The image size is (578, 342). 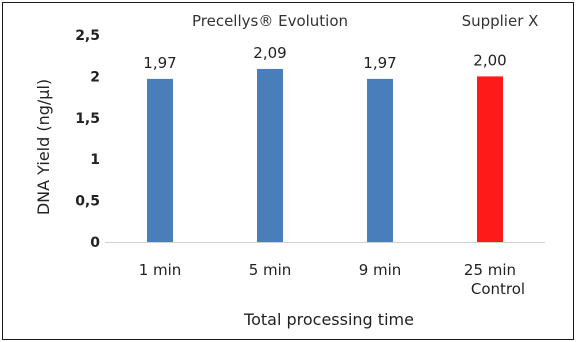 What do you see at coordinates (87, 119) in the screenshot?
I see `y-tick-label: 1,5` at bounding box center [87, 119].